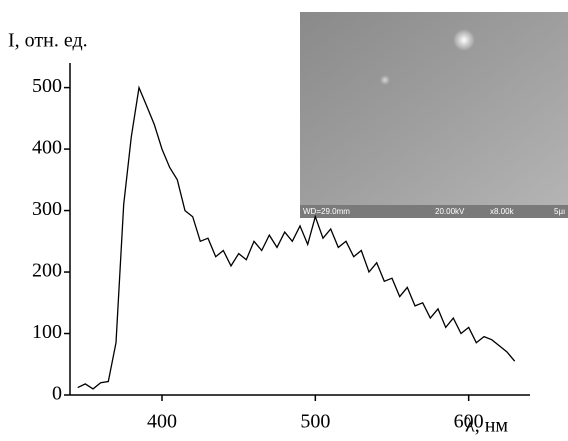 Image resolution: width=568 pixels, height=441 pixels. What do you see at coordinates (450, 211) in the screenshot?
I see `sem-info: 20.00kV` at bounding box center [450, 211].